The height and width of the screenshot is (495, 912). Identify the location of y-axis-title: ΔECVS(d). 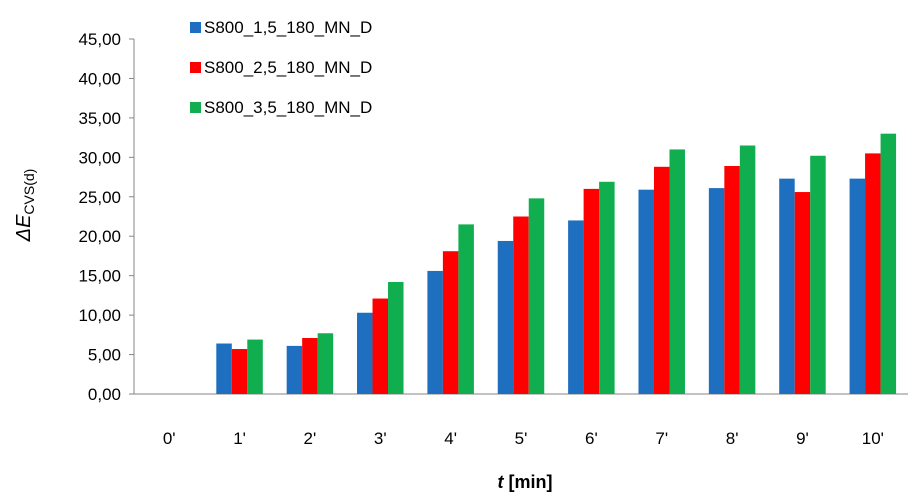
(25, 206).